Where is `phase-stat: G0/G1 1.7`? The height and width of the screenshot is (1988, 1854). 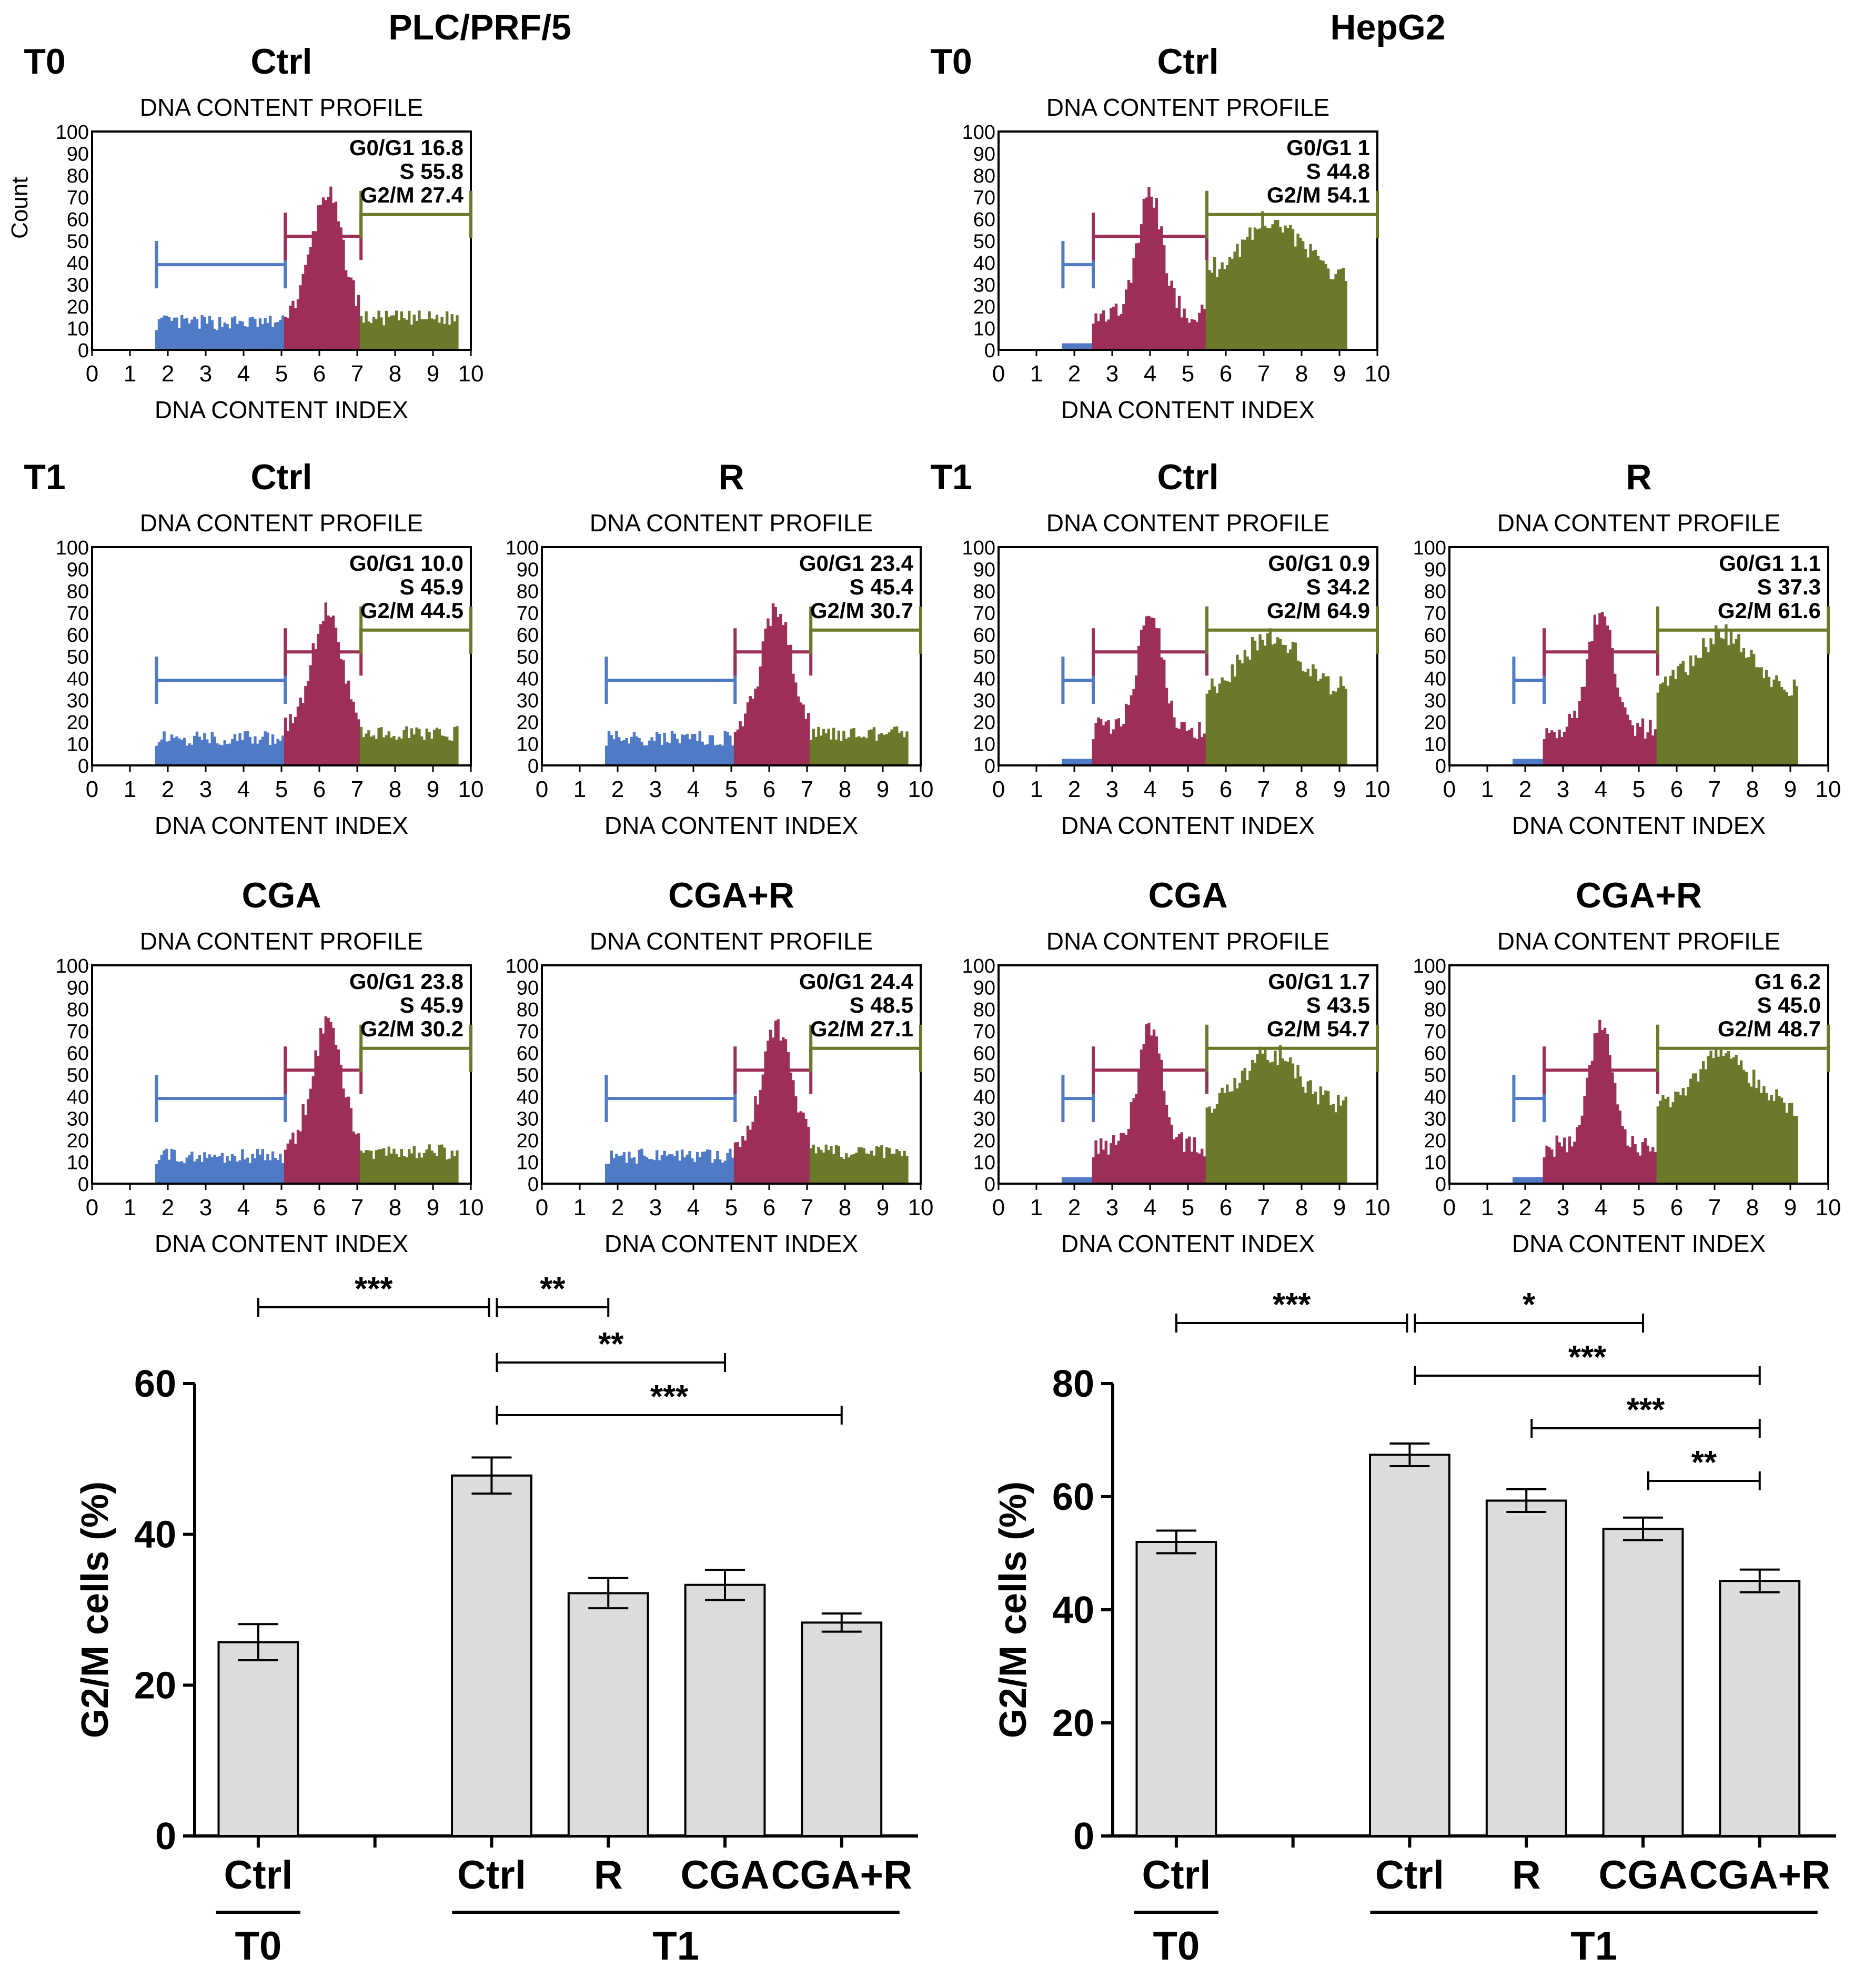
phase-stat: G0/G1 1.7 is located at coordinates (1319, 982).